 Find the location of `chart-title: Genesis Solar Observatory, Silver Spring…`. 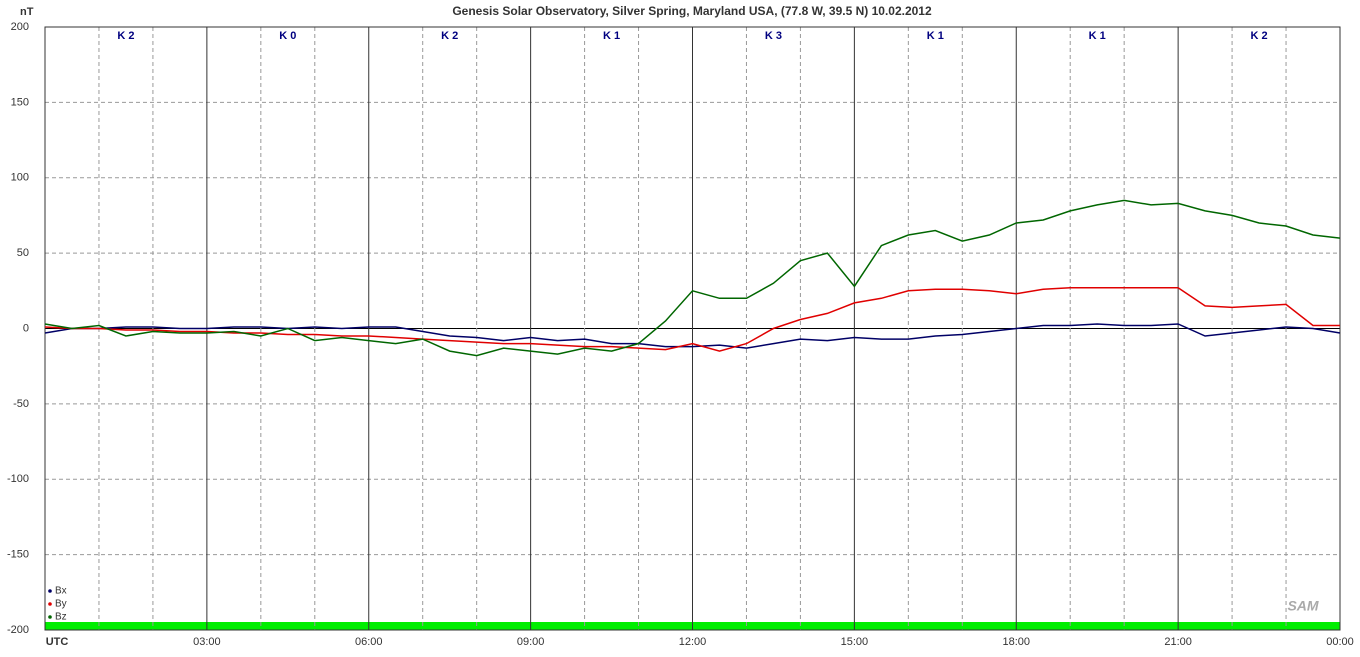

chart-title: Genesis Solar Observatory, Silver Spring… is located at coordinates (692, 11).